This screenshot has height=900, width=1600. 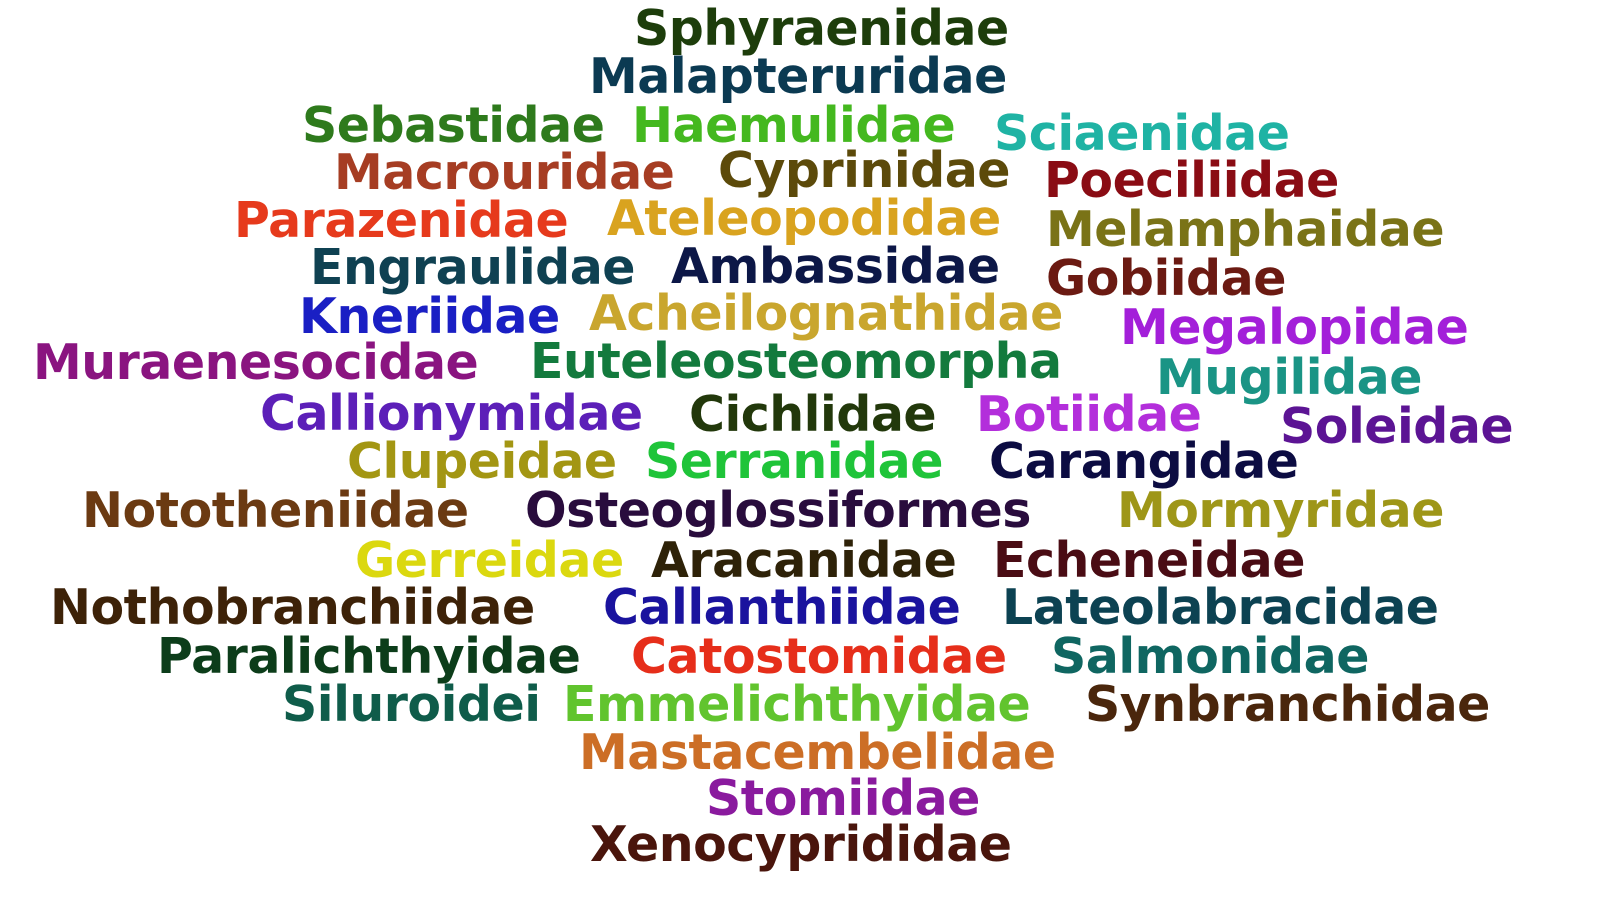 I want to click on word-callionymidae: Callionymidae, so click(x=451, y=413).